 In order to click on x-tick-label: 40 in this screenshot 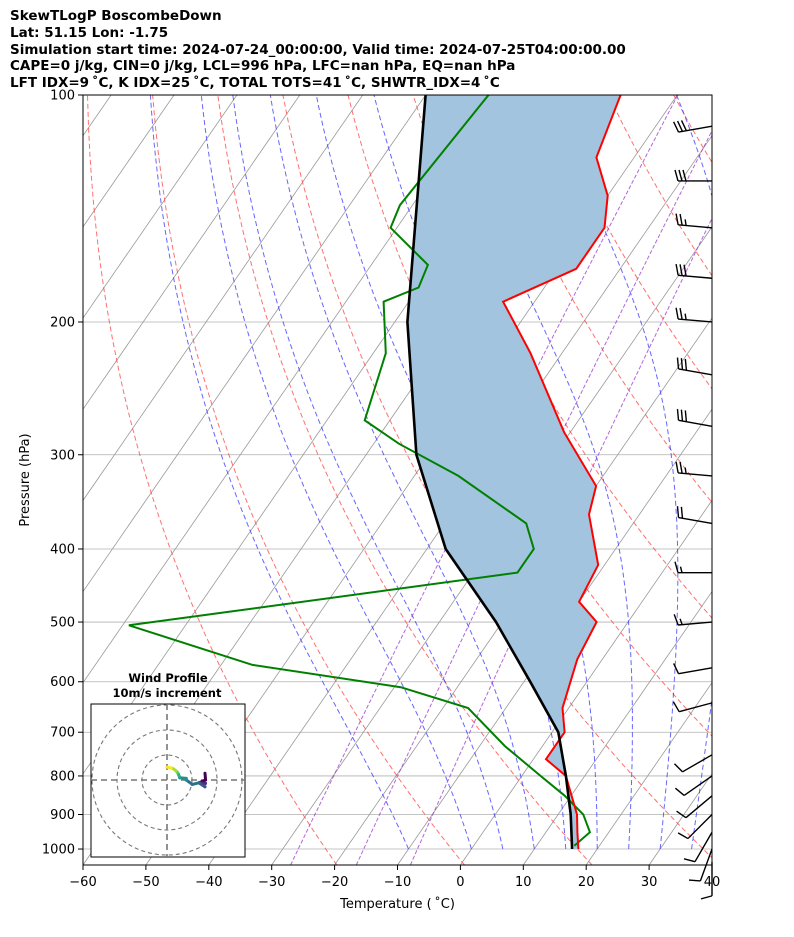, I will do `click(712, 882)`.